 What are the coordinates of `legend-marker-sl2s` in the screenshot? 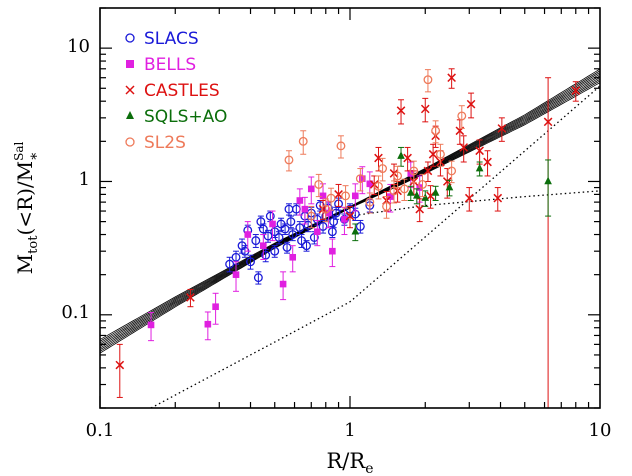 It's located at (130, 142).